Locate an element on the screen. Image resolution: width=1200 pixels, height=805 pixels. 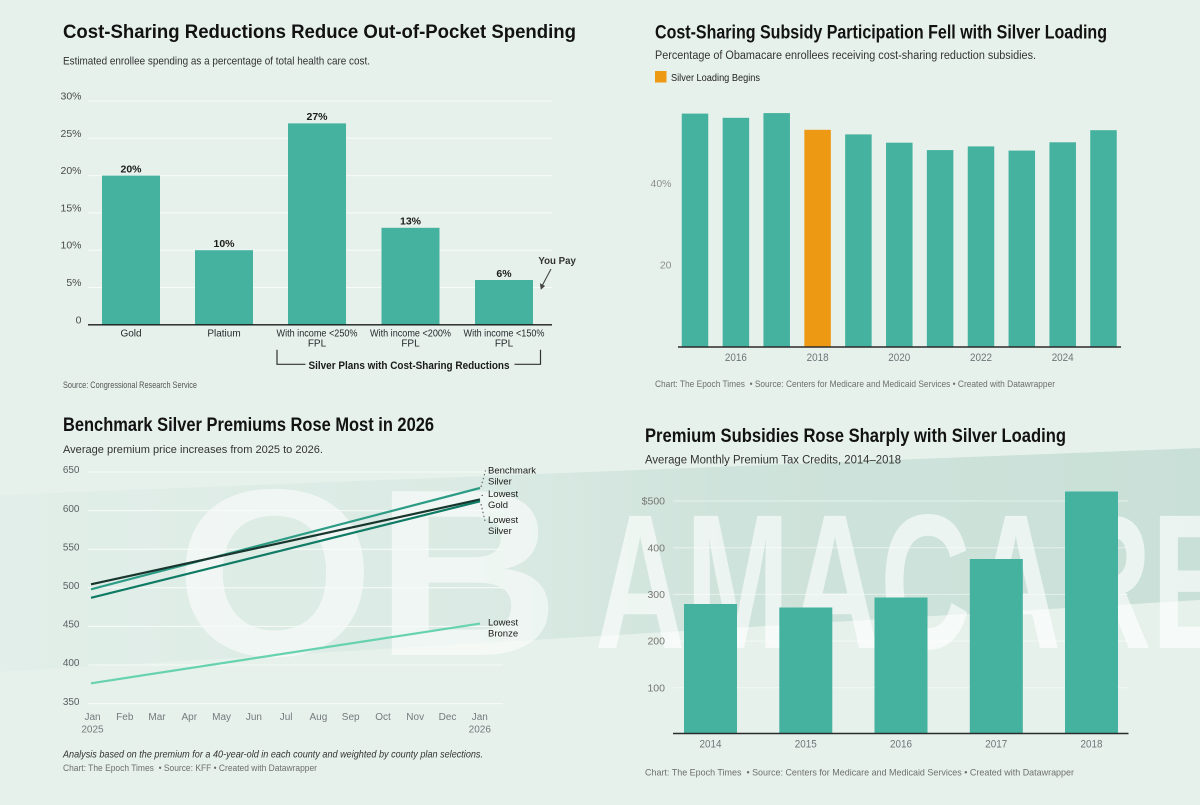
svg-text: 27% is located at coordinates (317, 117).